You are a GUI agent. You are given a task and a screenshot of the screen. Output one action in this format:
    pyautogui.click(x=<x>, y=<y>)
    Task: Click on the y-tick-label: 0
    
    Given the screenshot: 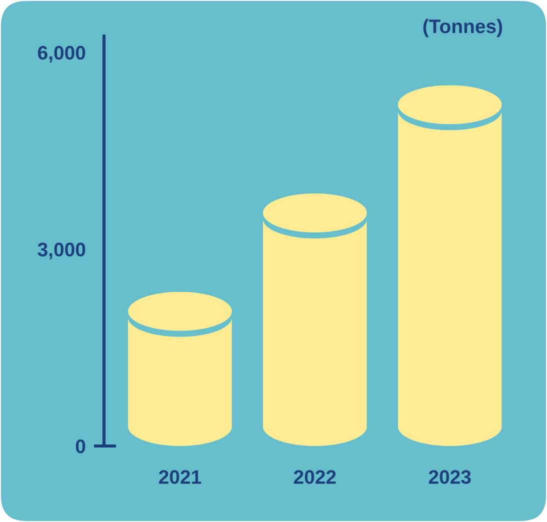 What is the action you would take?
    pyautogui.click(x=81, y=446)
    